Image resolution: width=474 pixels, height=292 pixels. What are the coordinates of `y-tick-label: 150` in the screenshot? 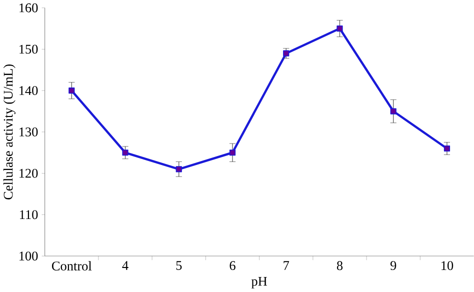 It's located at (29, 49).